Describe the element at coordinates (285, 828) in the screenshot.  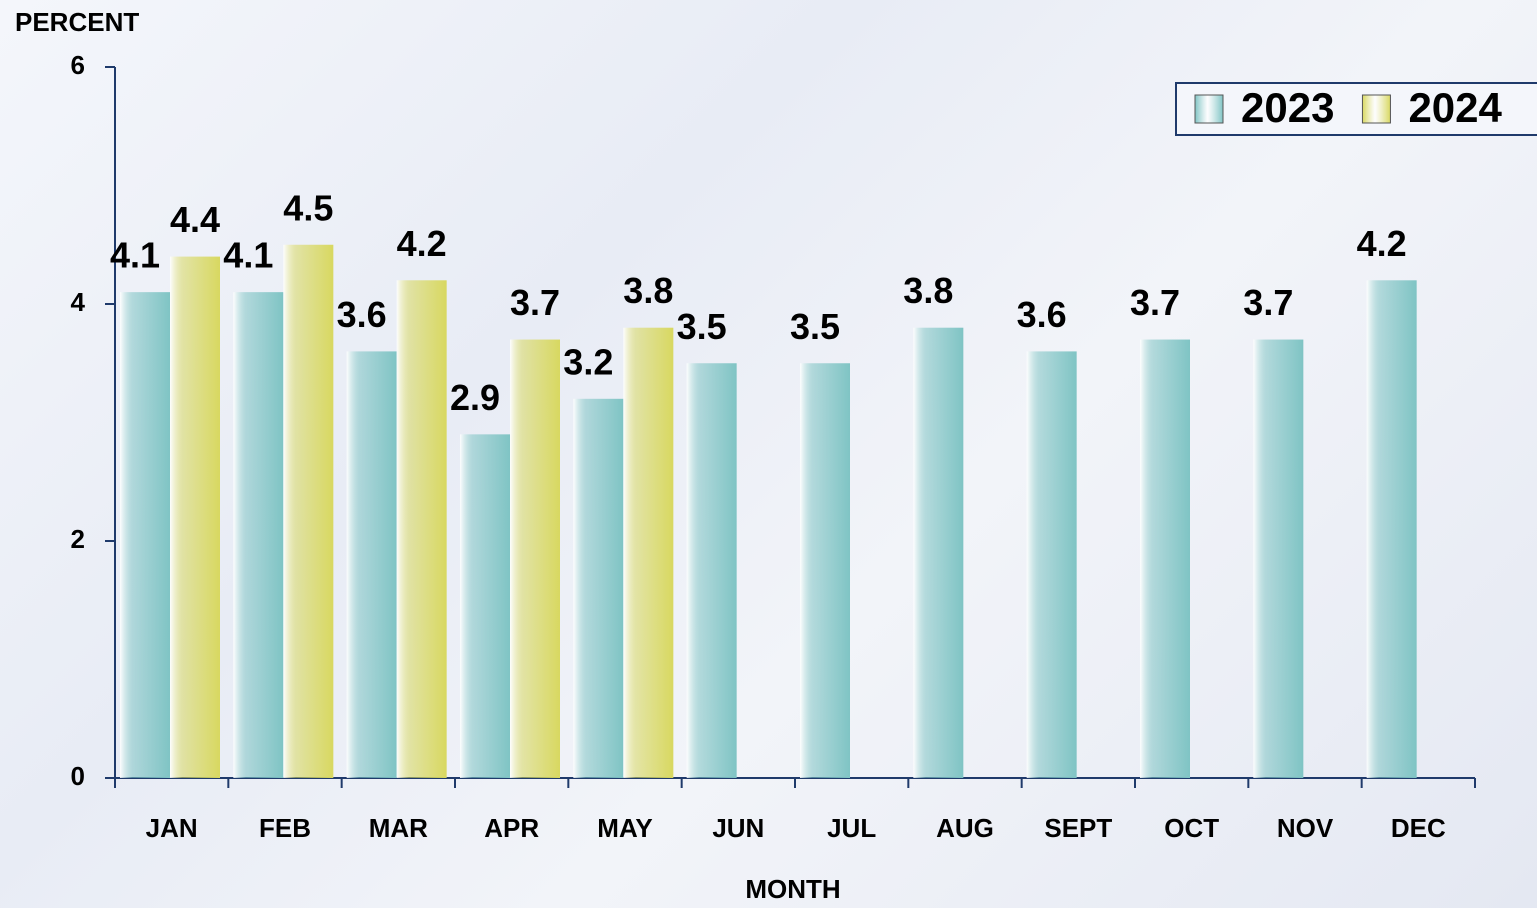
I see `x-tick-label: FEB` at that location.